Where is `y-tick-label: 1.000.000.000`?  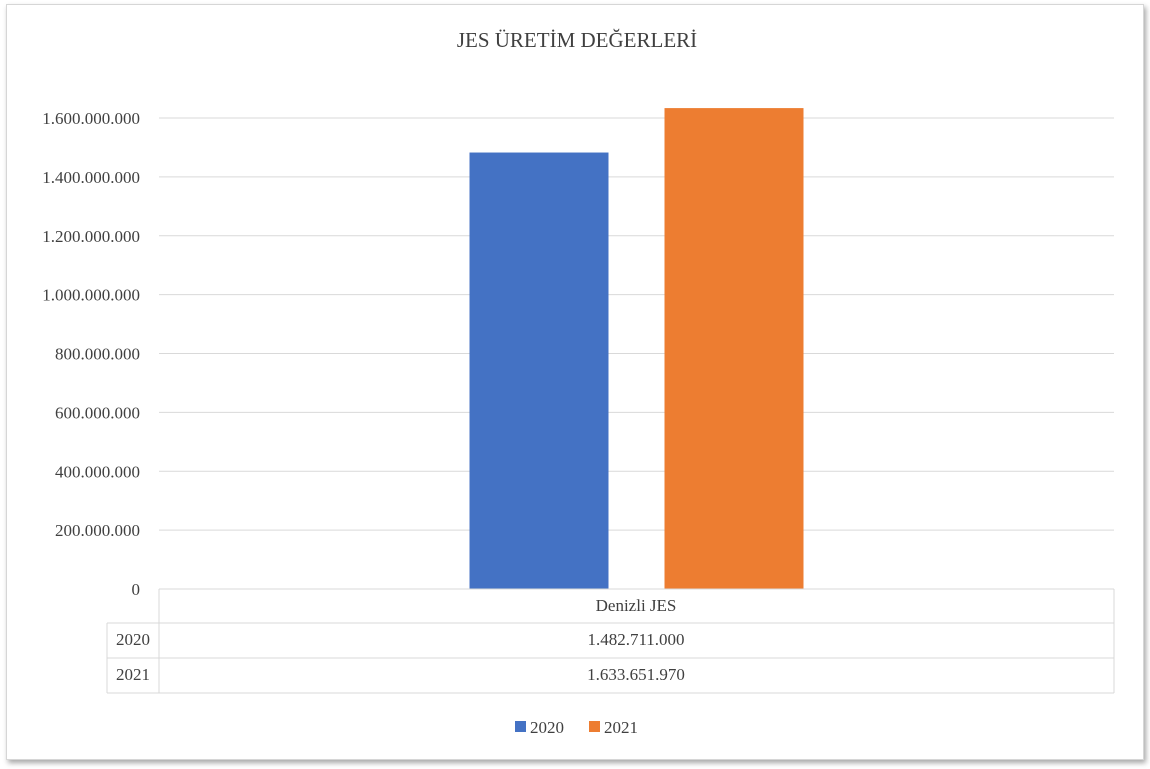 y-tick-label: 1.000.000.000 is located at coordinates (91, 295).